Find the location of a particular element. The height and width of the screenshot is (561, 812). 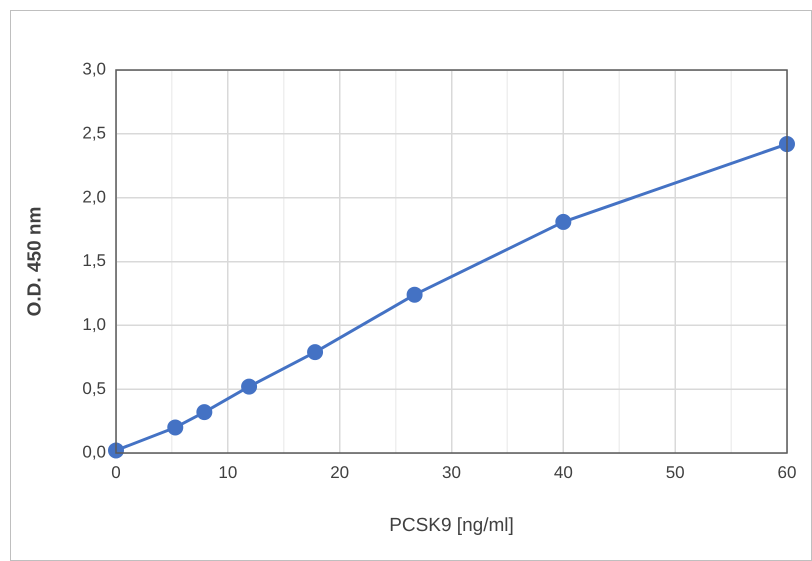

y-tick-label: 2,5 is located at coordinates (94, 133).